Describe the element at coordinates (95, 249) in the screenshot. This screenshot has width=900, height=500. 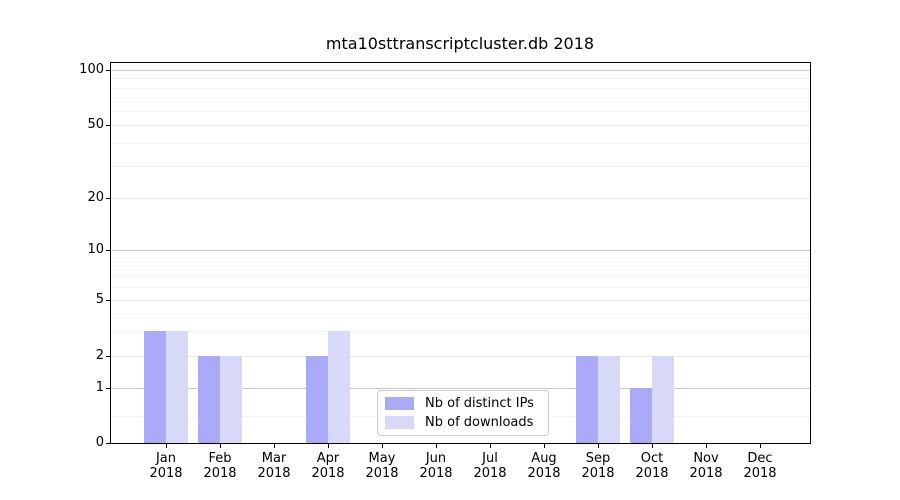
I see `y-tick-label: 10` at that location.